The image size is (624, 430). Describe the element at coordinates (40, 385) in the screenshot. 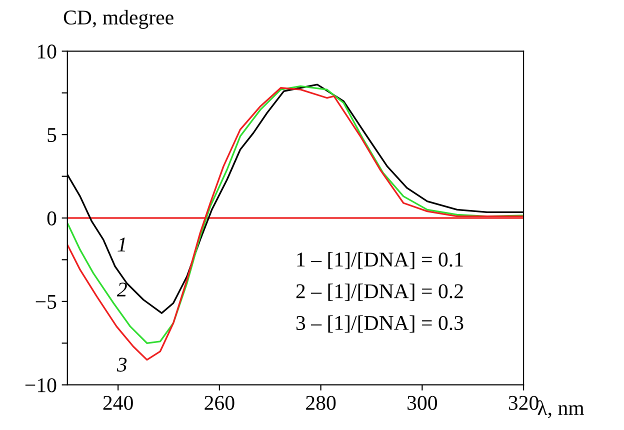

I see `y-tick-label: −10` at that location.